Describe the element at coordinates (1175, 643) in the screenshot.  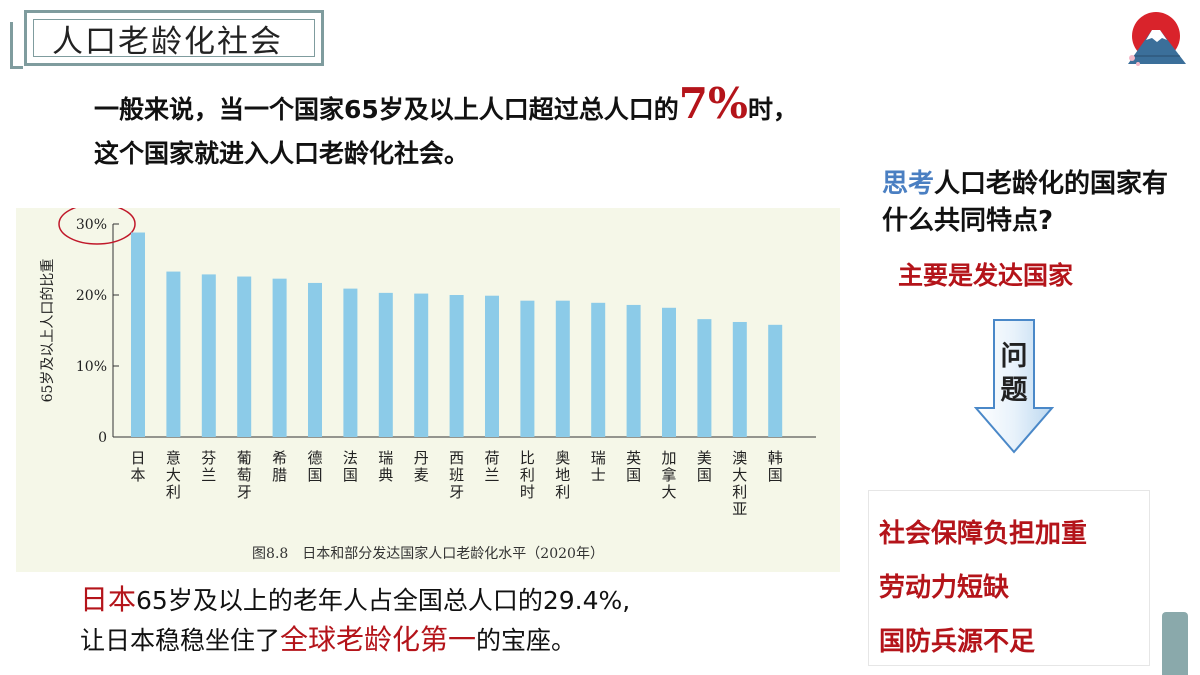
I see `side-tab` at that location.